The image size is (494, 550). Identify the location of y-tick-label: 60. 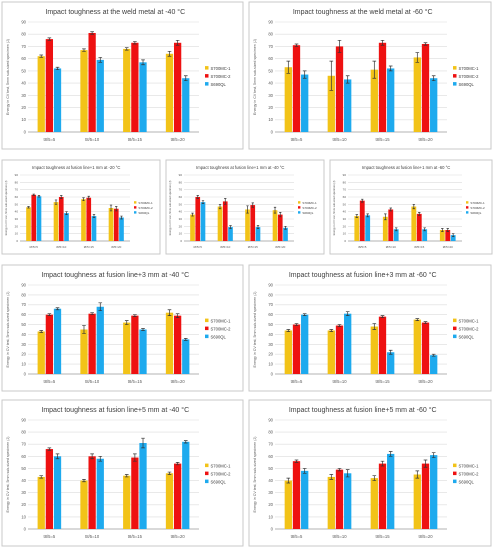
(270, 456).